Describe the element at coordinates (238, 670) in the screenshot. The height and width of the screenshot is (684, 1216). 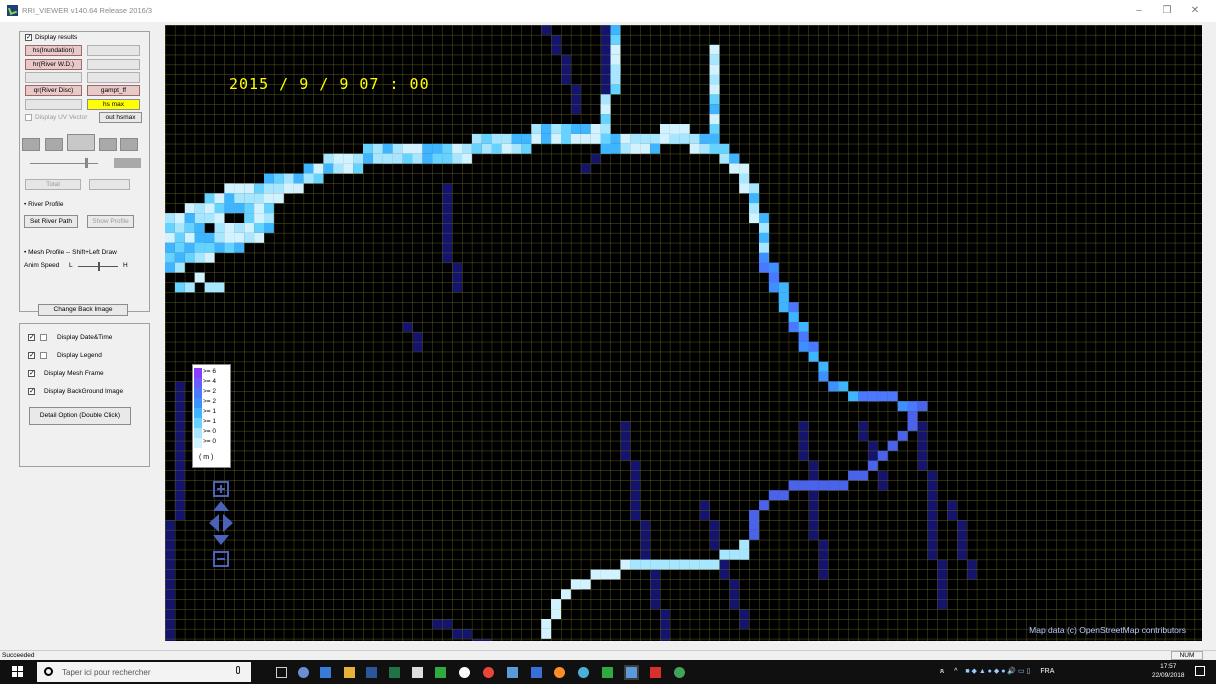
I see `microphone-icon` at that location.